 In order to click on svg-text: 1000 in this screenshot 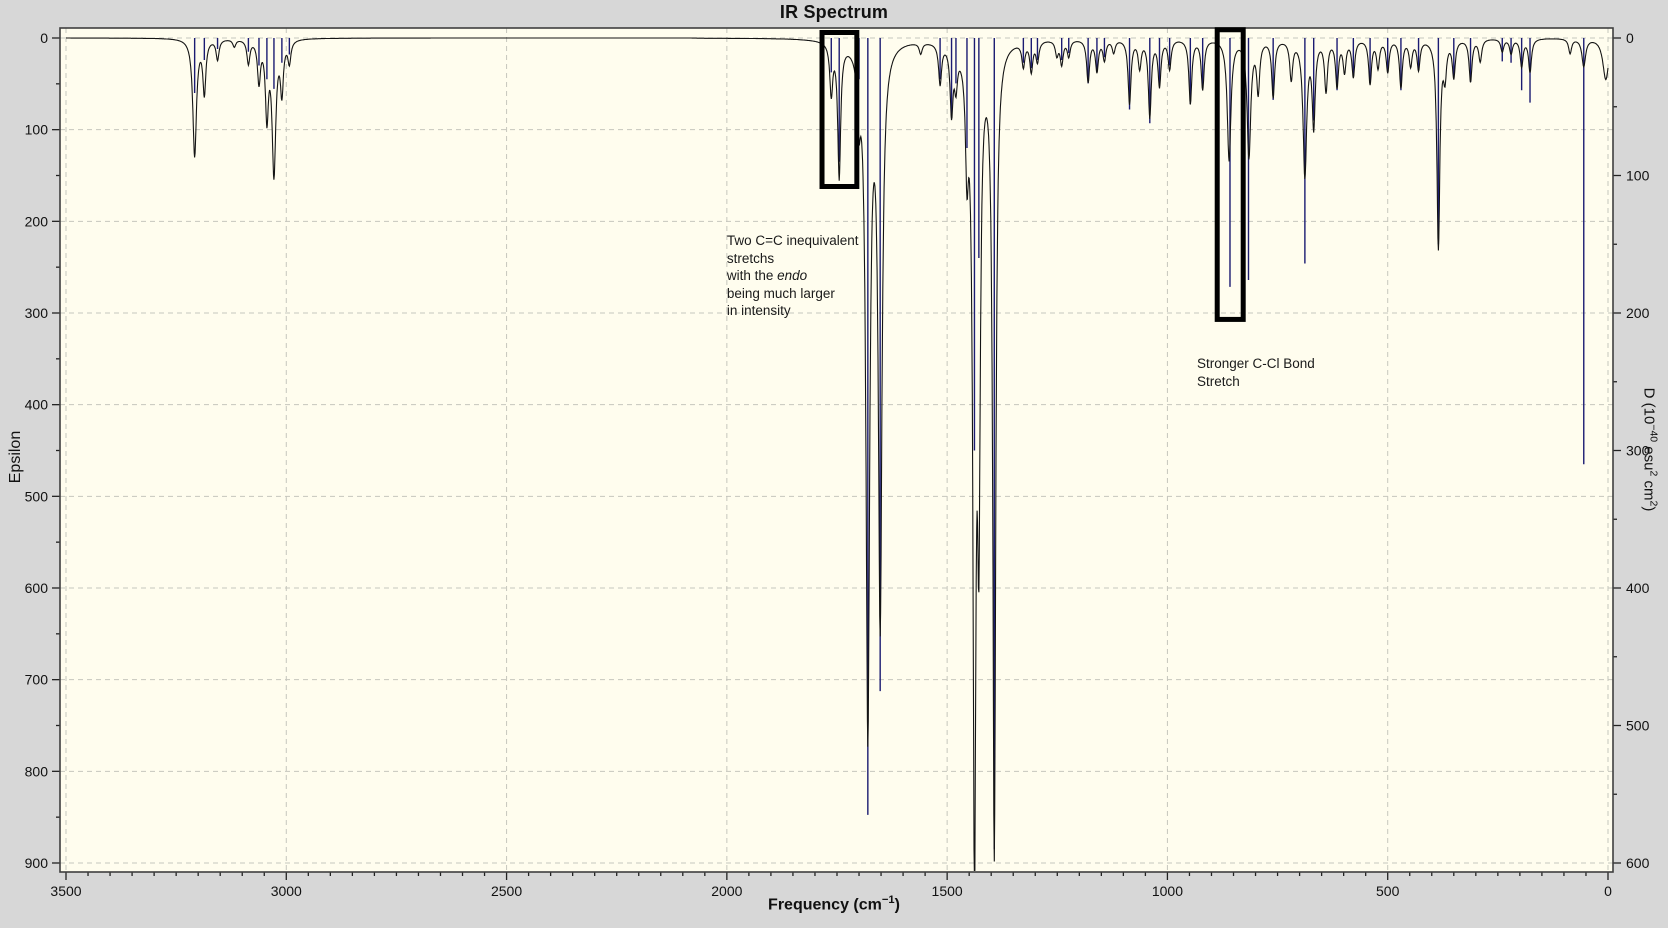, I will do `click(1167, 891)`.